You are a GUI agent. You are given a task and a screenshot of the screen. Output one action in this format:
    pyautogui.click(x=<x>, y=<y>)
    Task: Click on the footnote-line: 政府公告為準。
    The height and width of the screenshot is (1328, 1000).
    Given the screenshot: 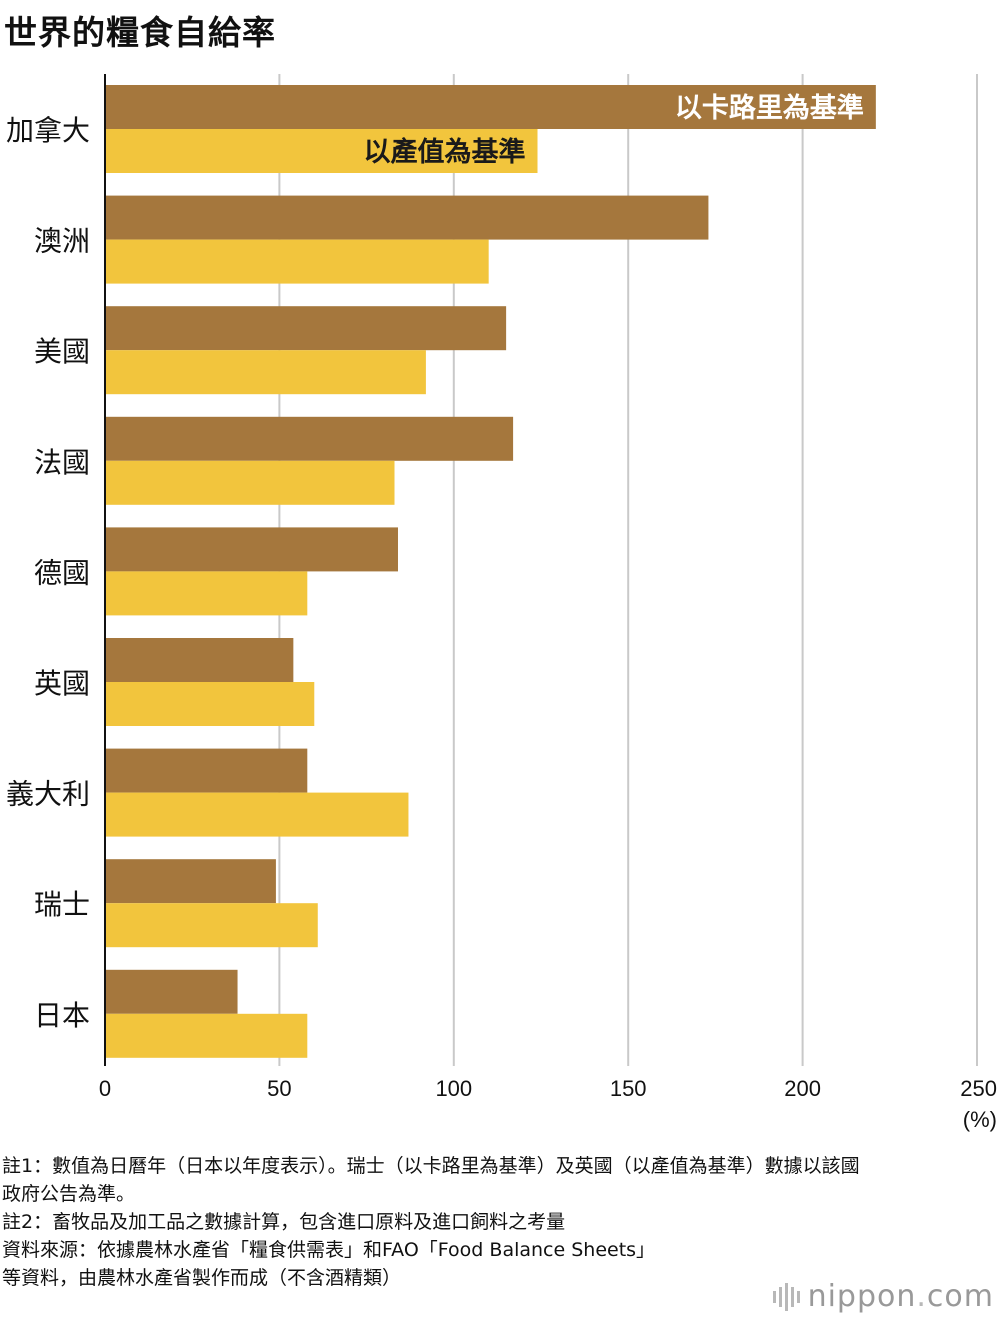 What is the action you would take?
    pyautogui.click(x=69, y=1194)
    